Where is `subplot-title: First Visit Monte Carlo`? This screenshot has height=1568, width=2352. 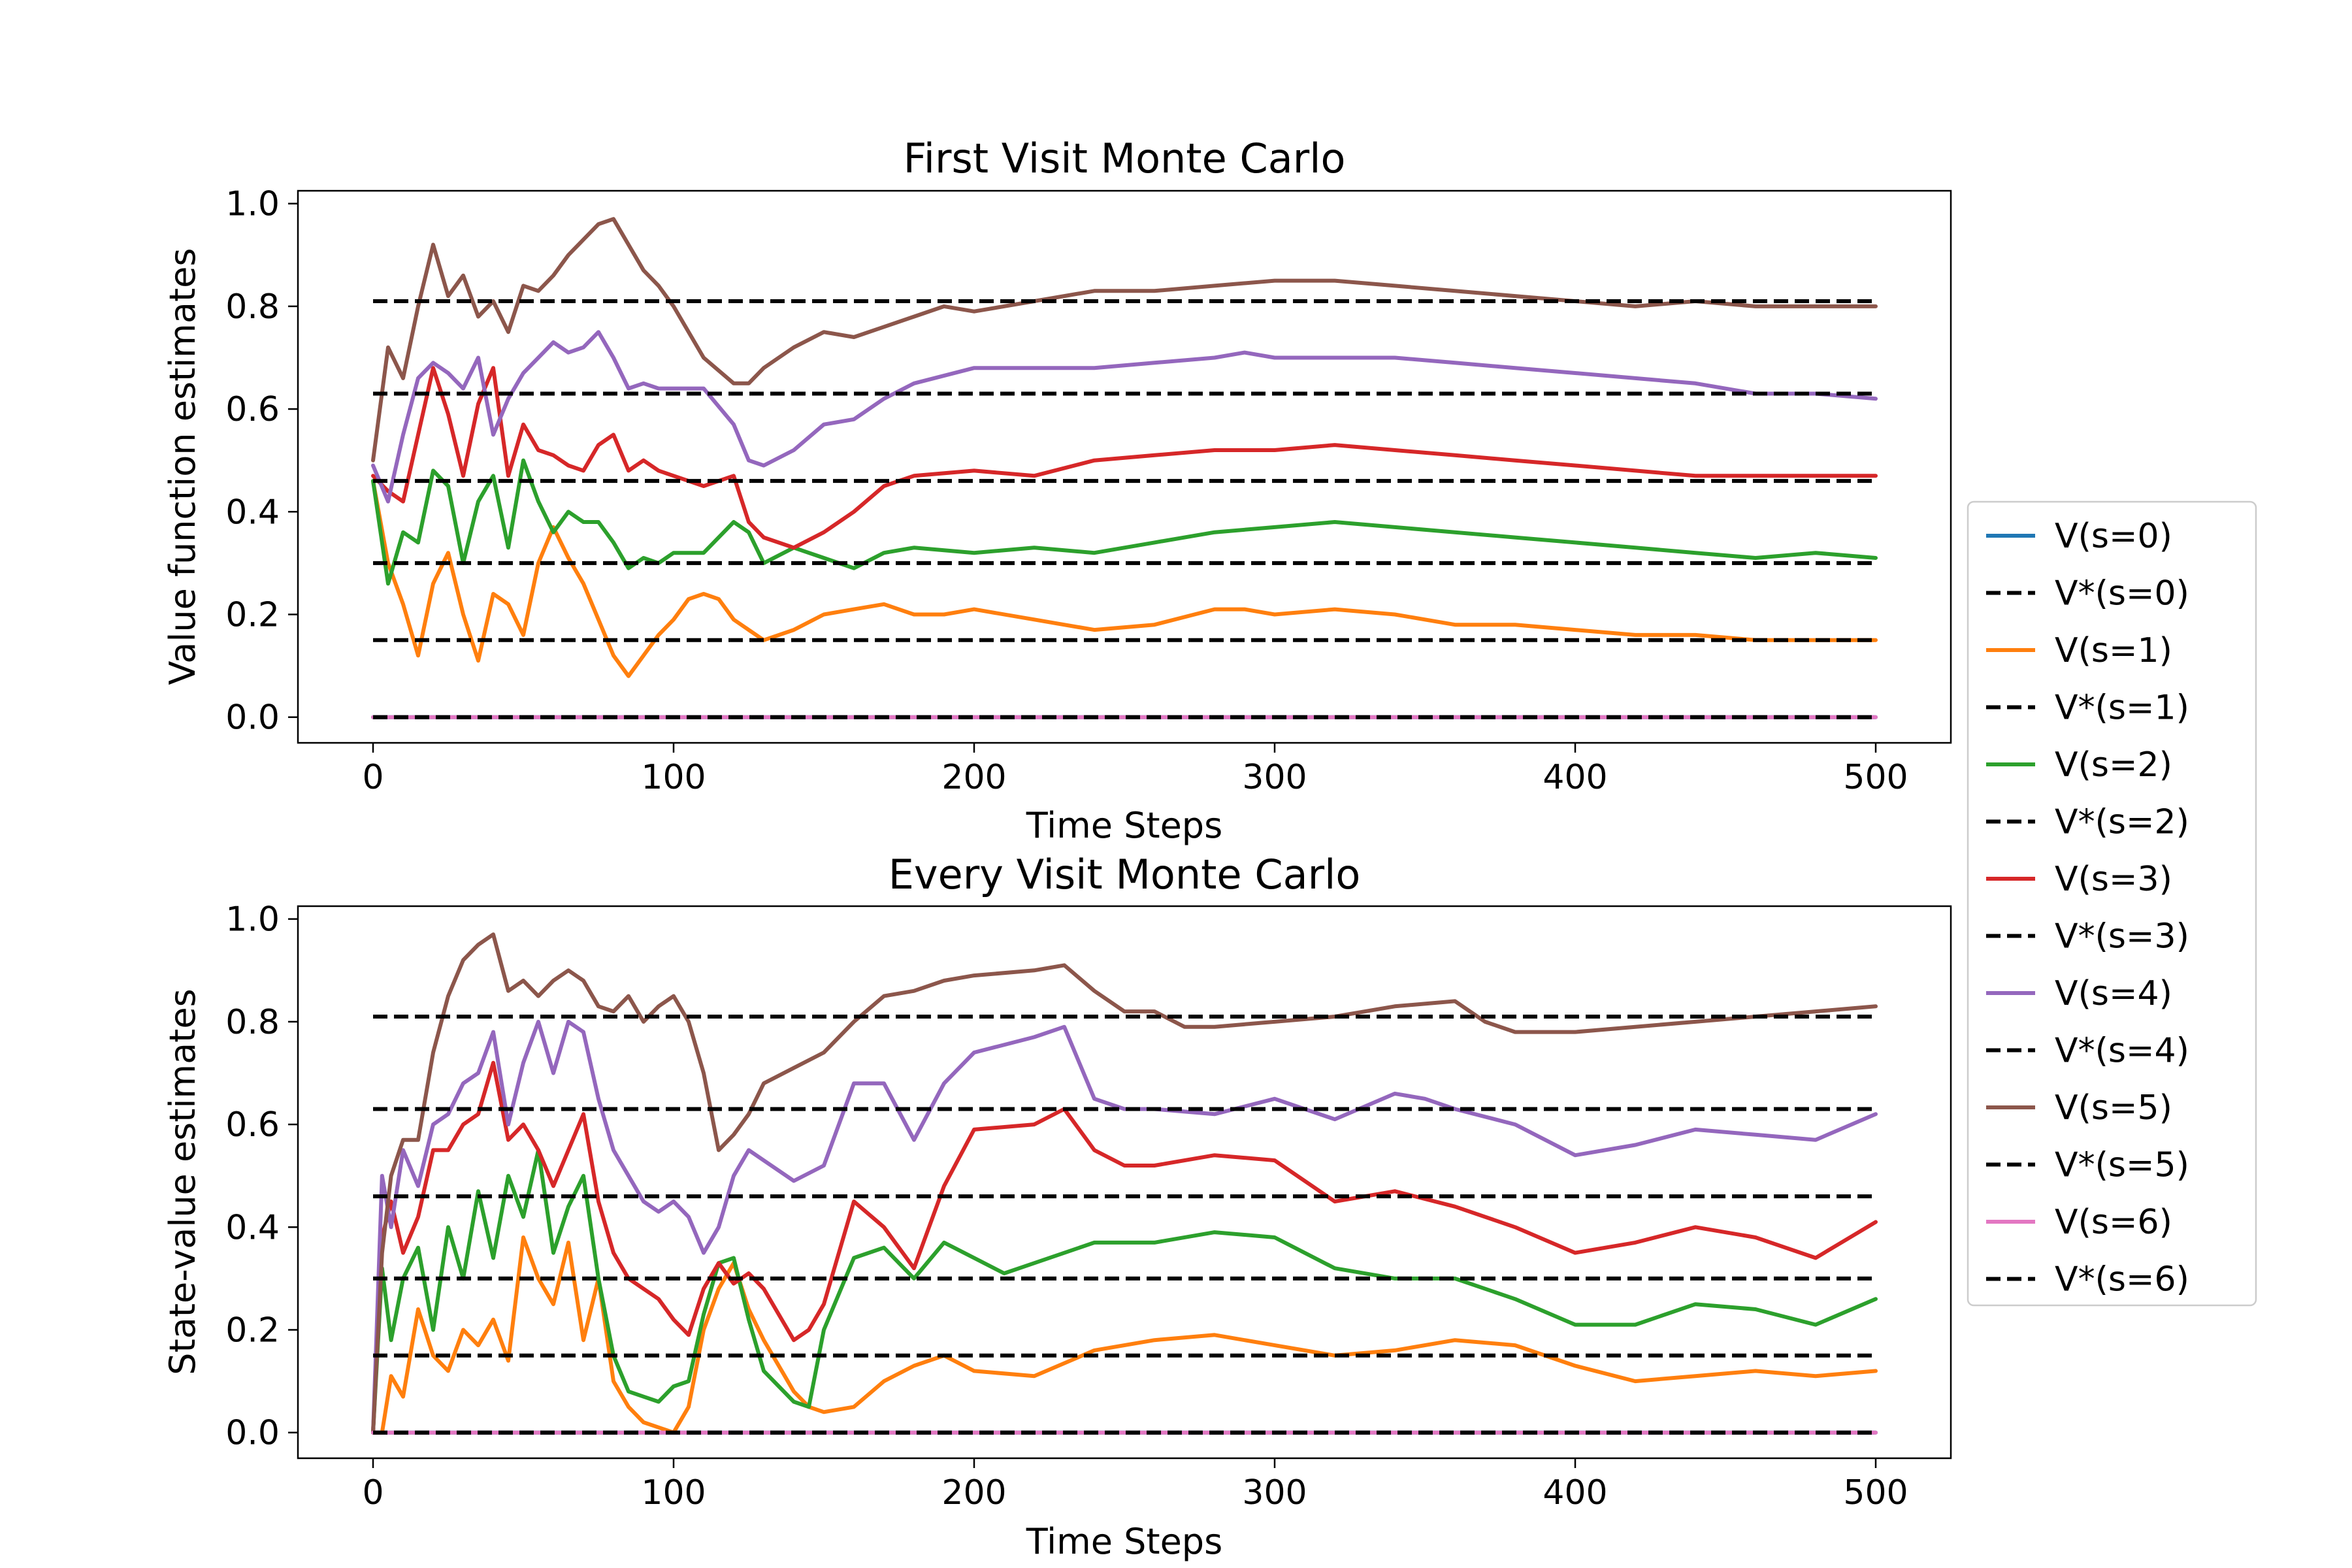 subplot-title: First Visit Monte Carlo is located at coordinates (1125, 158).